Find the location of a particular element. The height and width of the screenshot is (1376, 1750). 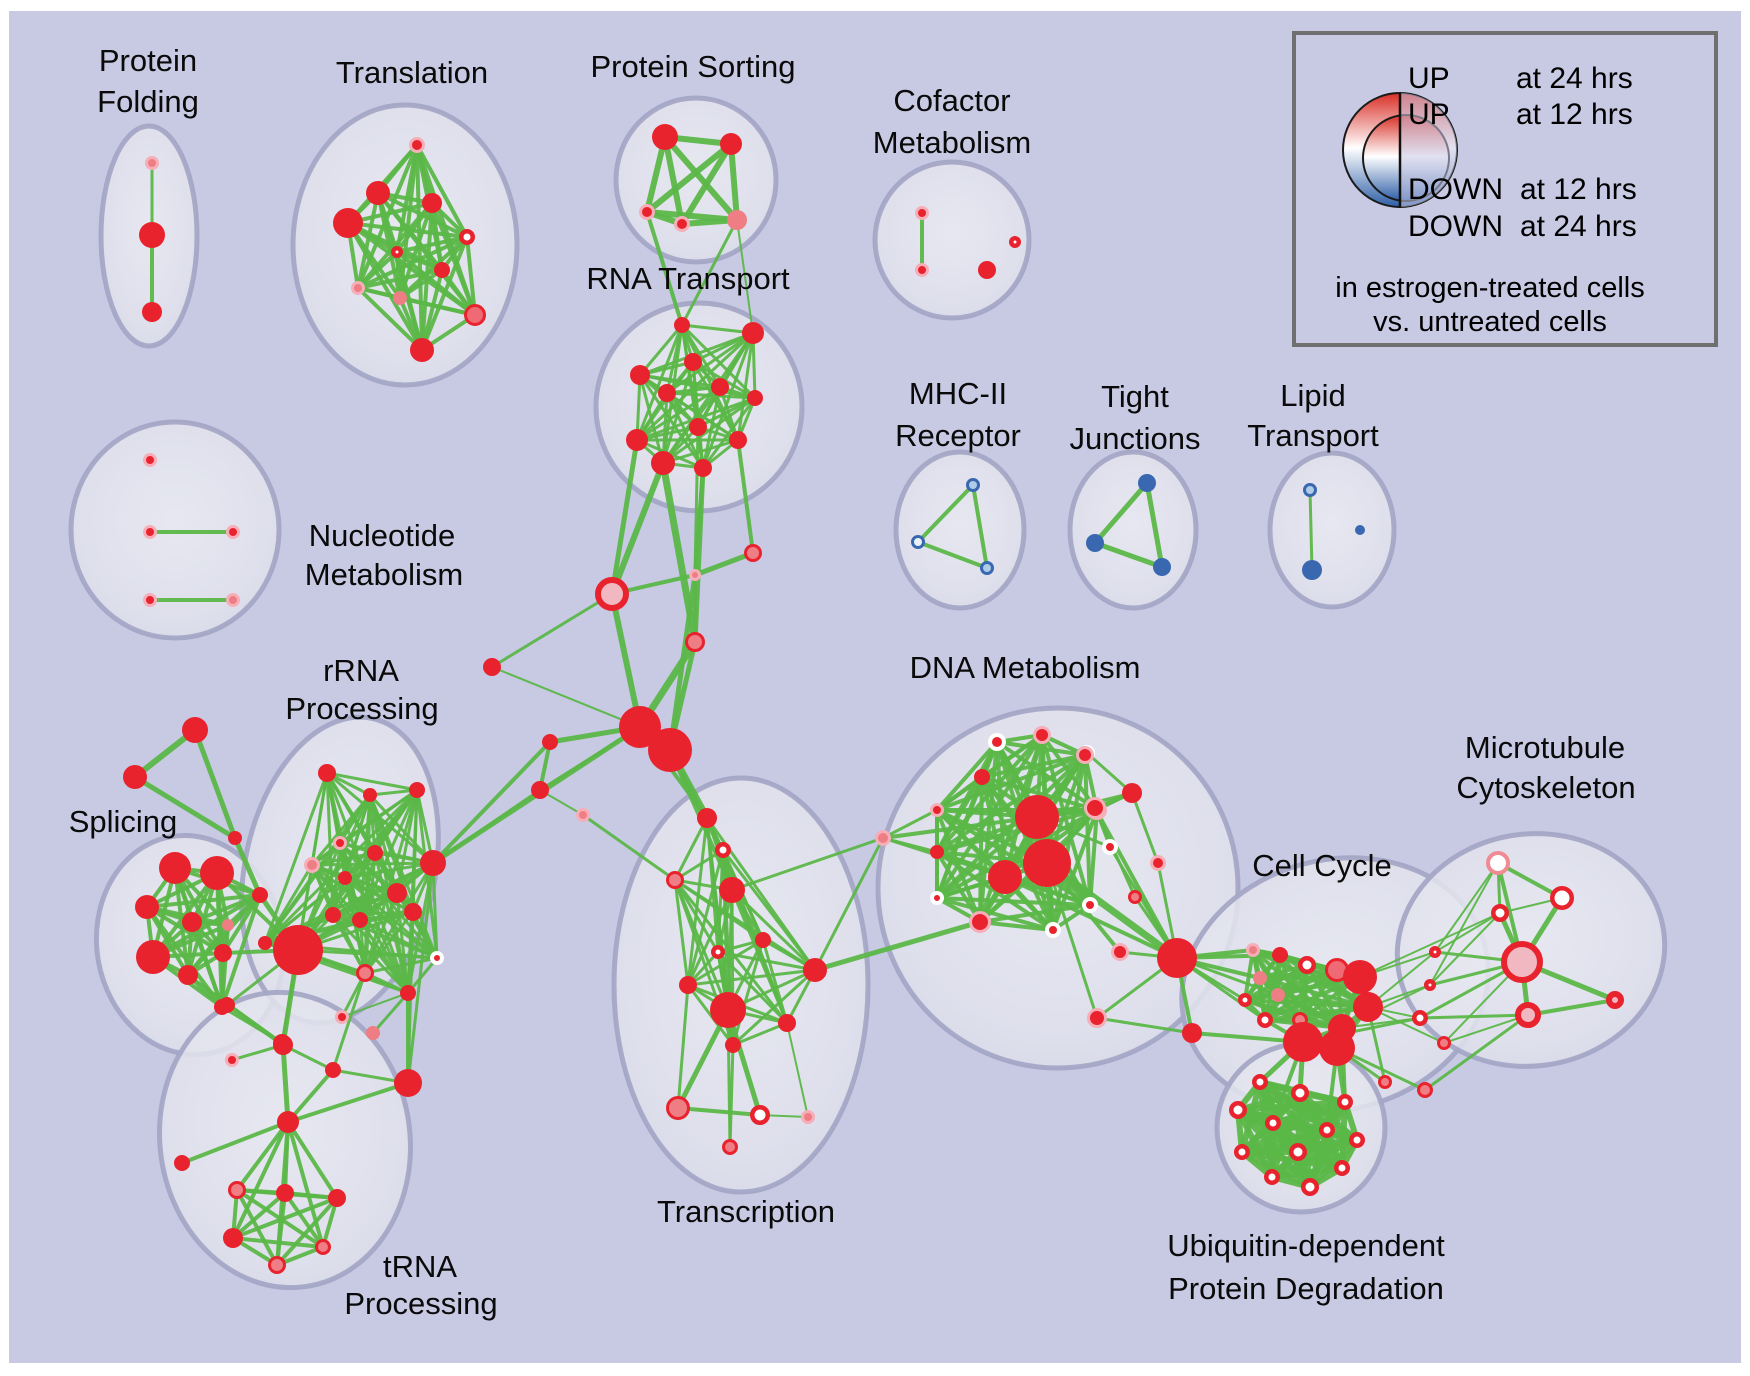

cluster-label: rRNA is located at coordinates (361, 670).